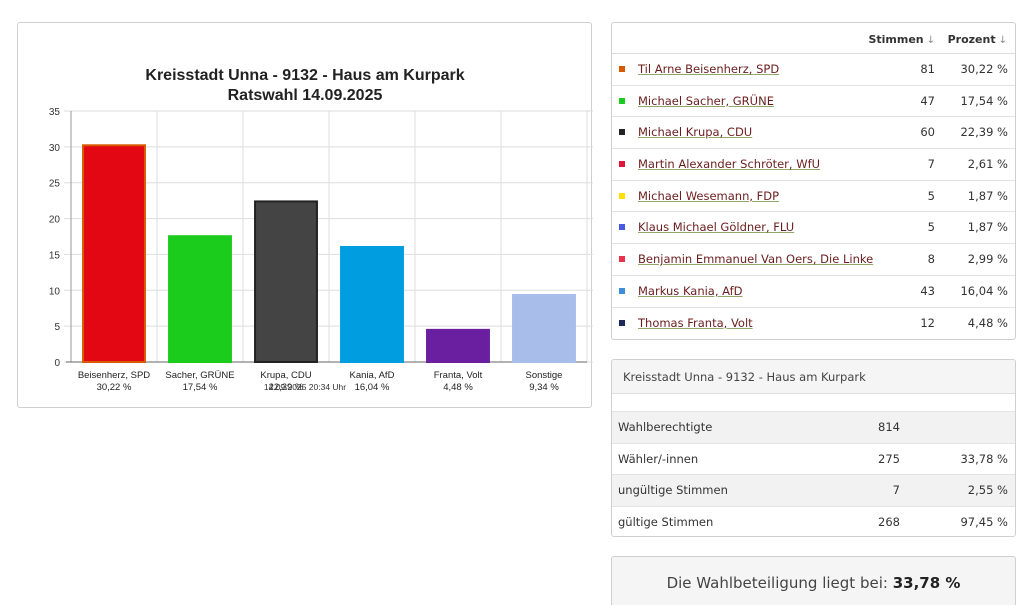 The height and width of the screenshot is (605, 1024). Describe the element at coordinates (690, 290) in the screenshot. I see `candidate-link: Markus Kania, AfD` at that location.